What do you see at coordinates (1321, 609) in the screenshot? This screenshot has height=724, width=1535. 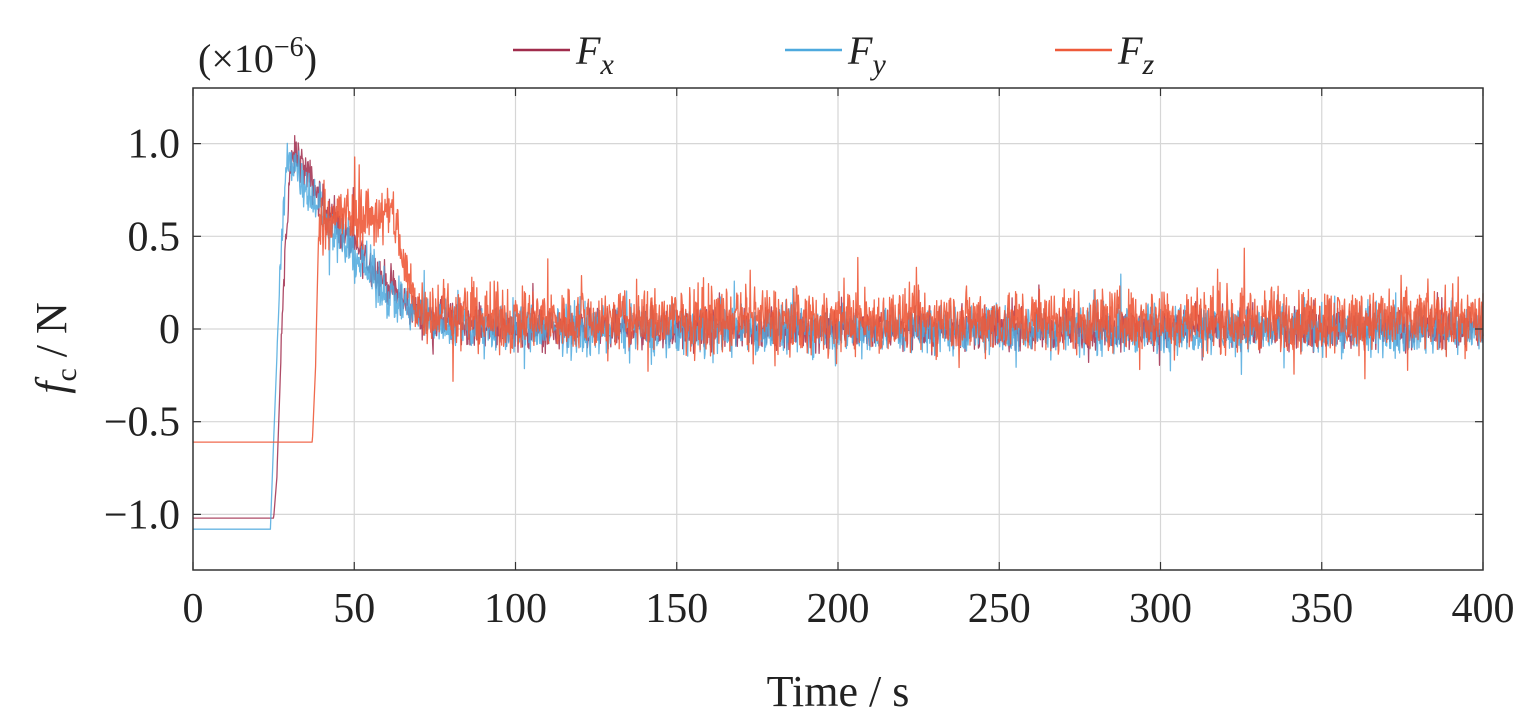 I see `x-tick-label: 350` at bounding box center [1321, 609].